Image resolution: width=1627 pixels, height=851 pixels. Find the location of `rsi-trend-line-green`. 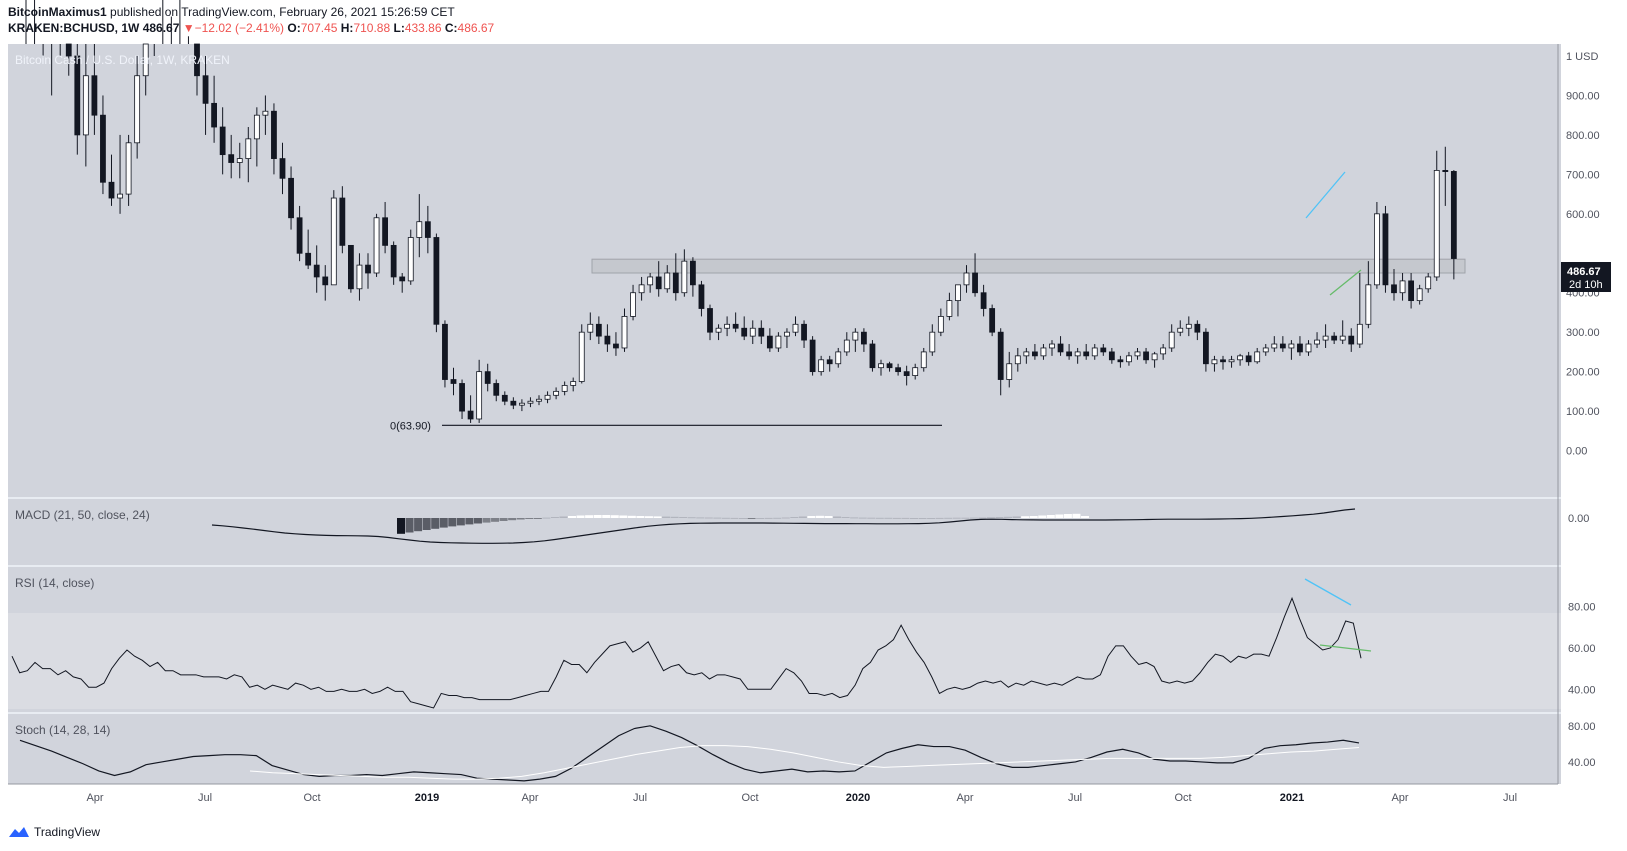

rsi-trend-line-green is located at coordinates (1345, 648).